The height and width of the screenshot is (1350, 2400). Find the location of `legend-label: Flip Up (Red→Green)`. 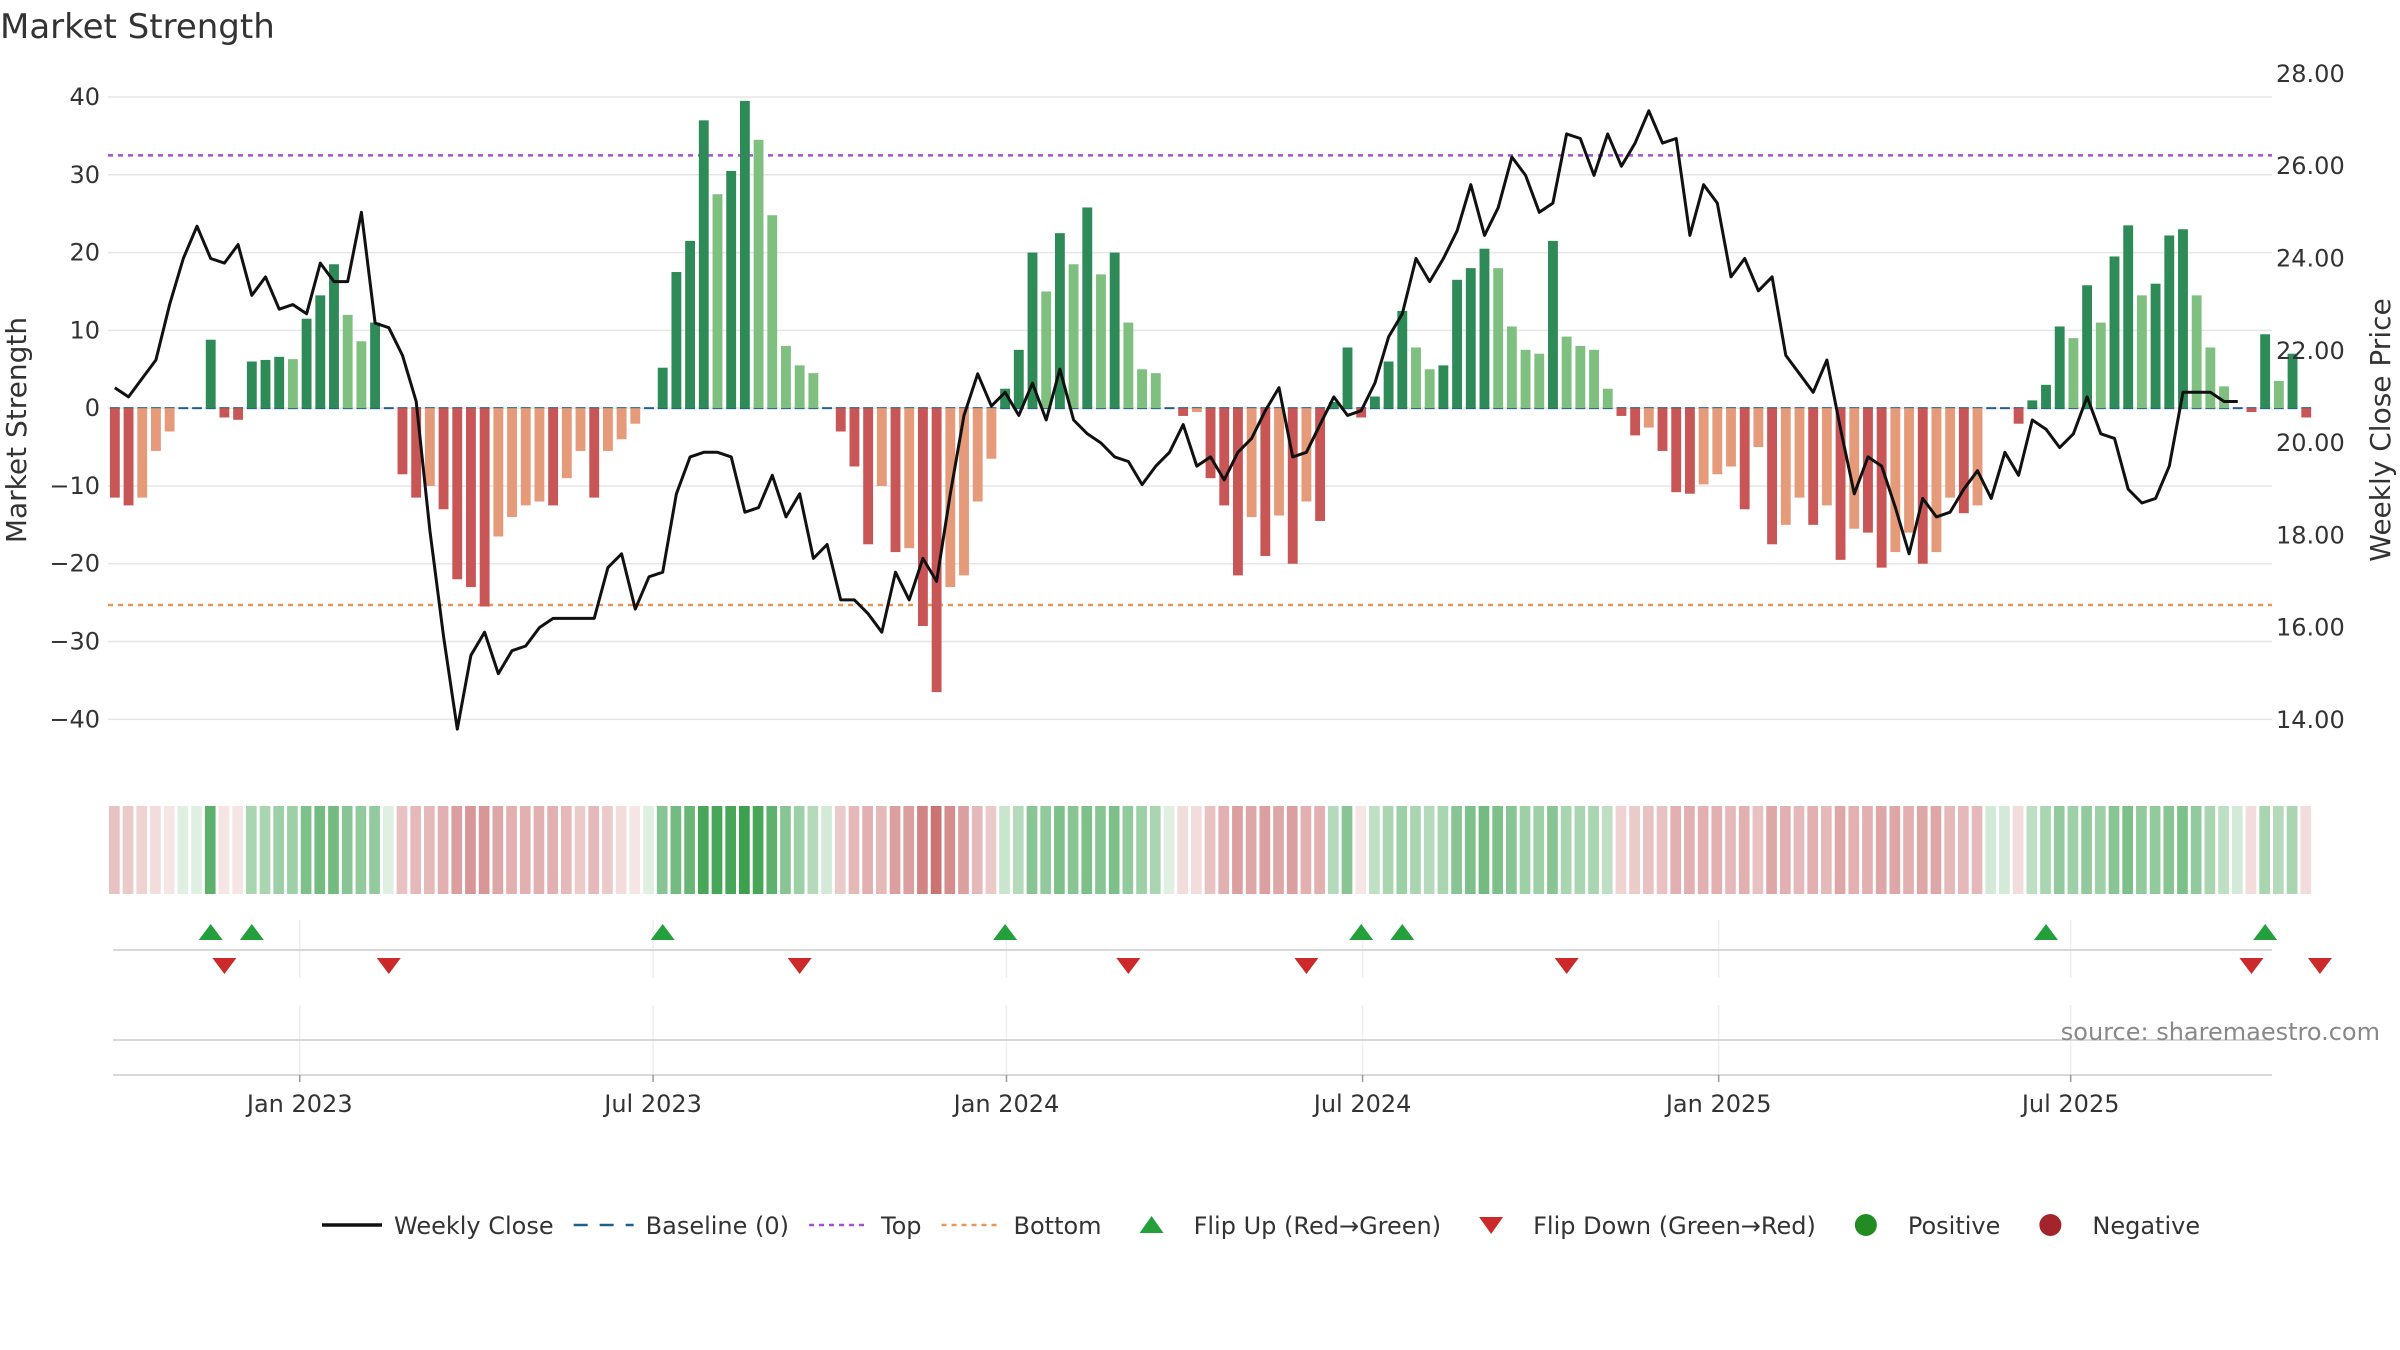

legend-label: Flip Up (Red→Green) is located at coordinates (1318, 1226).